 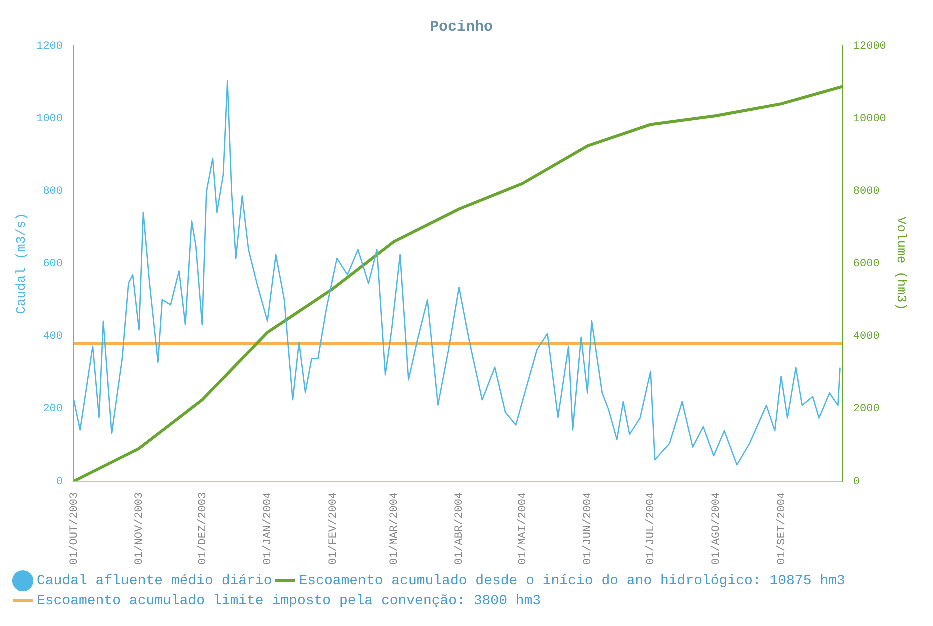 I want to click on x-tick-label: 01/JUL/2004, so click(x=652, y=529).